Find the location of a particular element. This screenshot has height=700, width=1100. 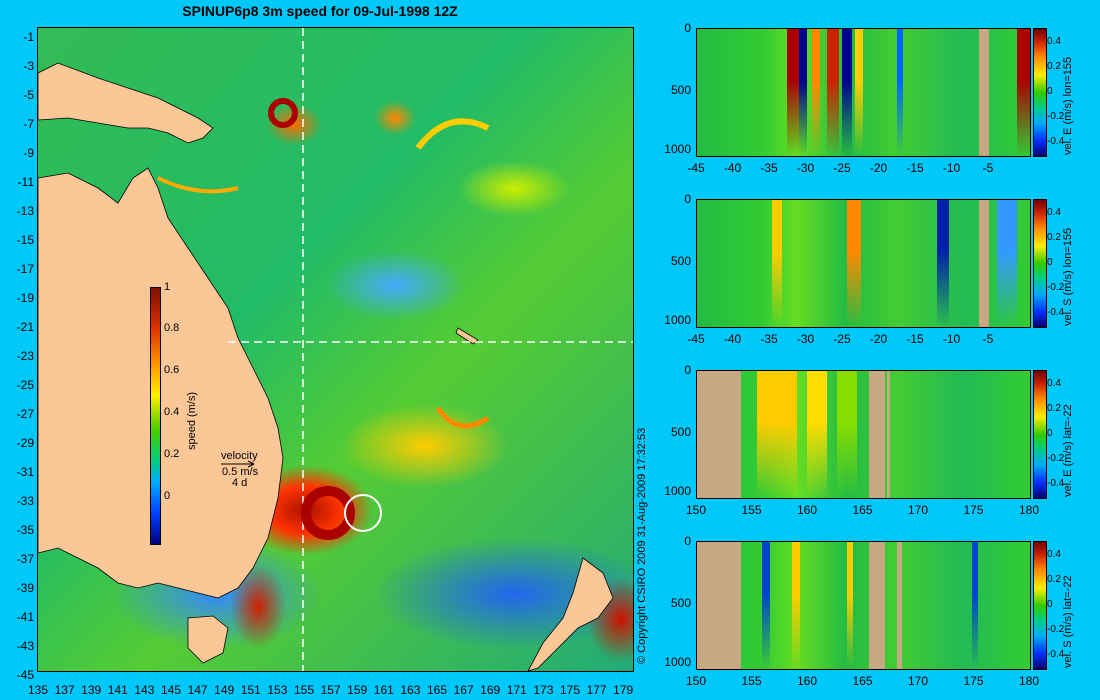

map-y-tick: -17 is located at coordinates (25, 269).